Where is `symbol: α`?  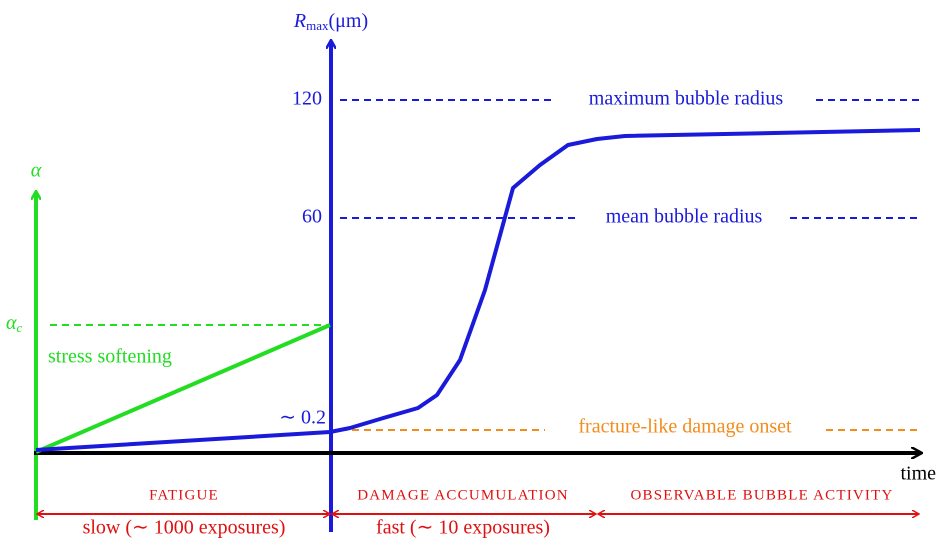 symbol: α is located at coordinates (11, 323).